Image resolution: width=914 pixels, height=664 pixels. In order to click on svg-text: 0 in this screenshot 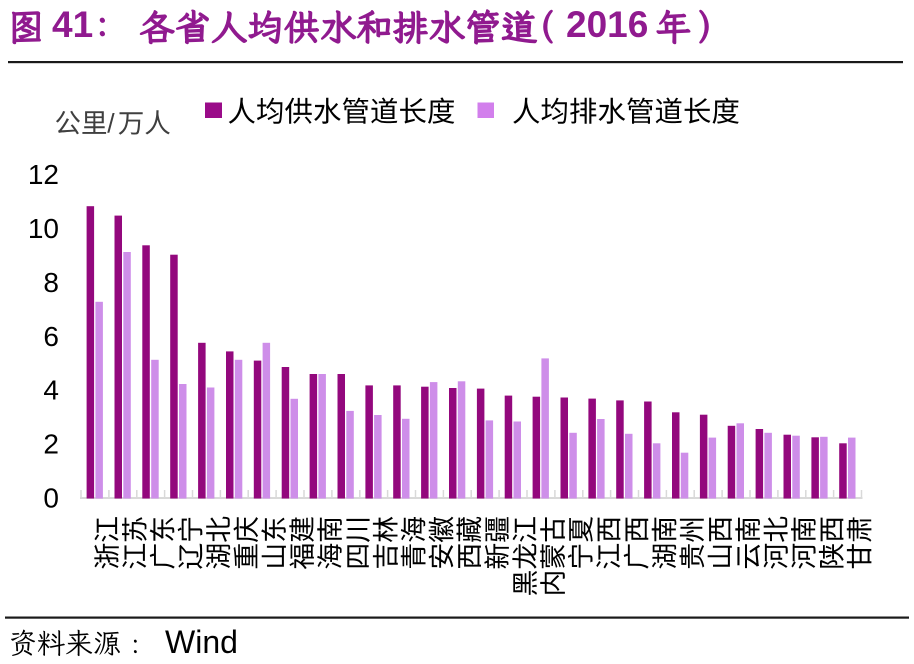, I will do `click(51, 498)`.